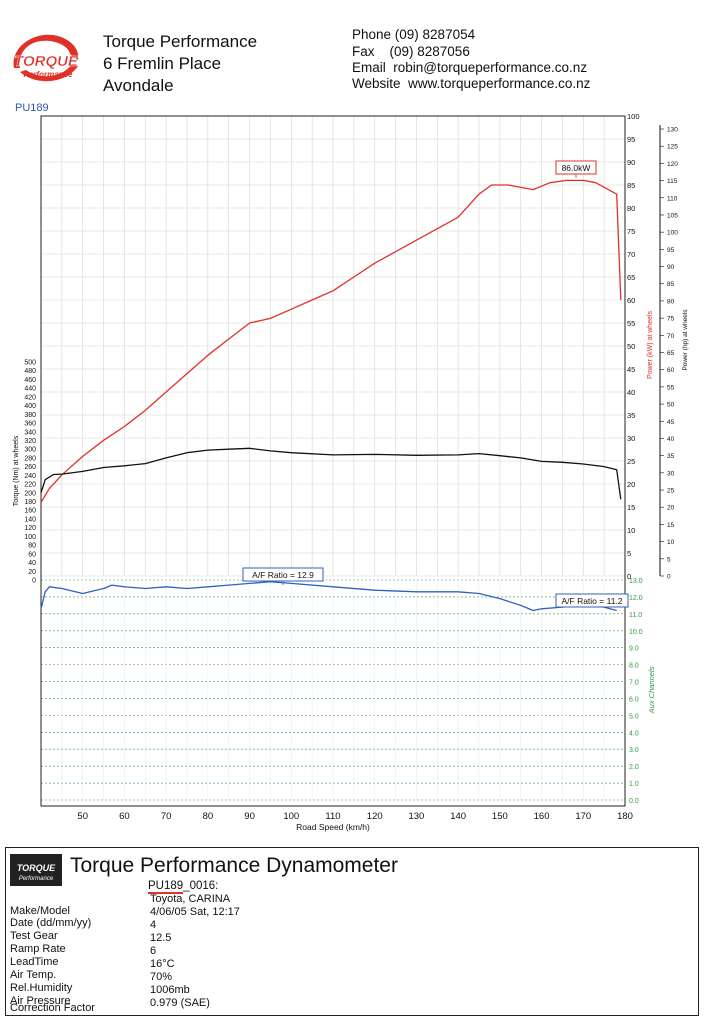  Describe the element at coordinates (631, 277) in the screenshot. I see `power-kw-tick-label: 65` at that location.